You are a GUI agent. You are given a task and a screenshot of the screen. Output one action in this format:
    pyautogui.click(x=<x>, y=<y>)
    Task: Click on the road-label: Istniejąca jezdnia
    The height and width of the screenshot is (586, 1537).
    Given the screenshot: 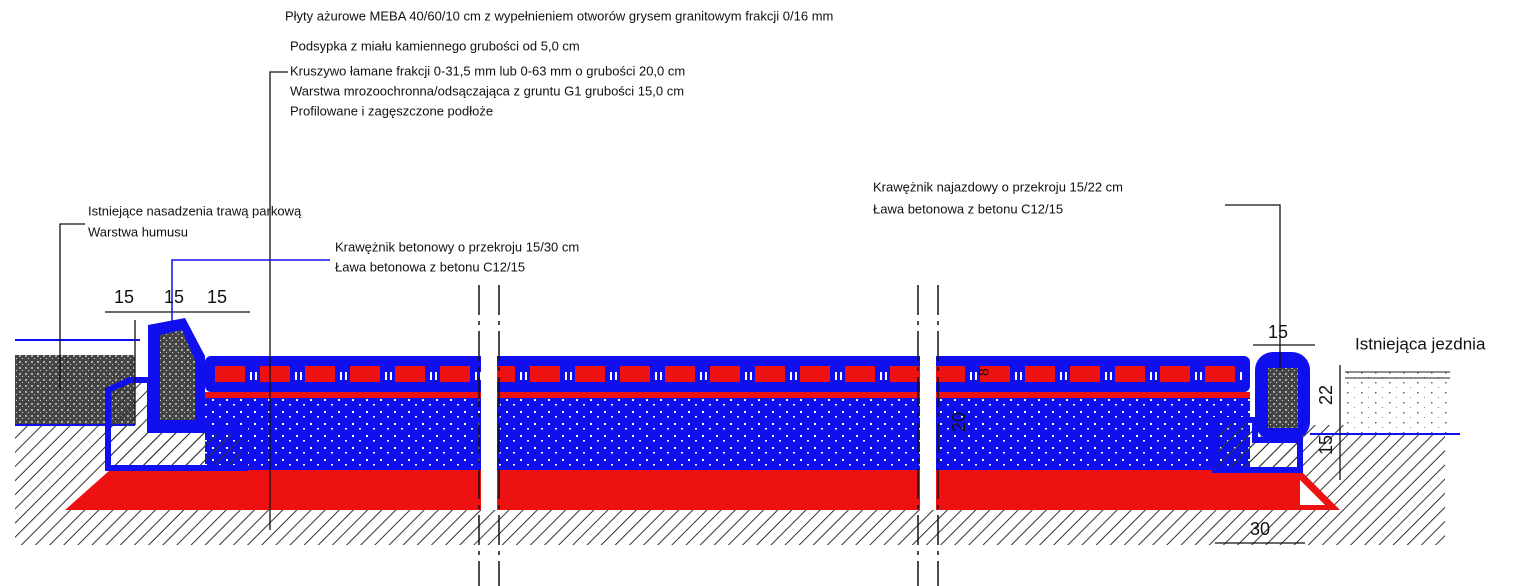 What is the action you would take?
    pyautogui.click(x=1420, y=343)
    